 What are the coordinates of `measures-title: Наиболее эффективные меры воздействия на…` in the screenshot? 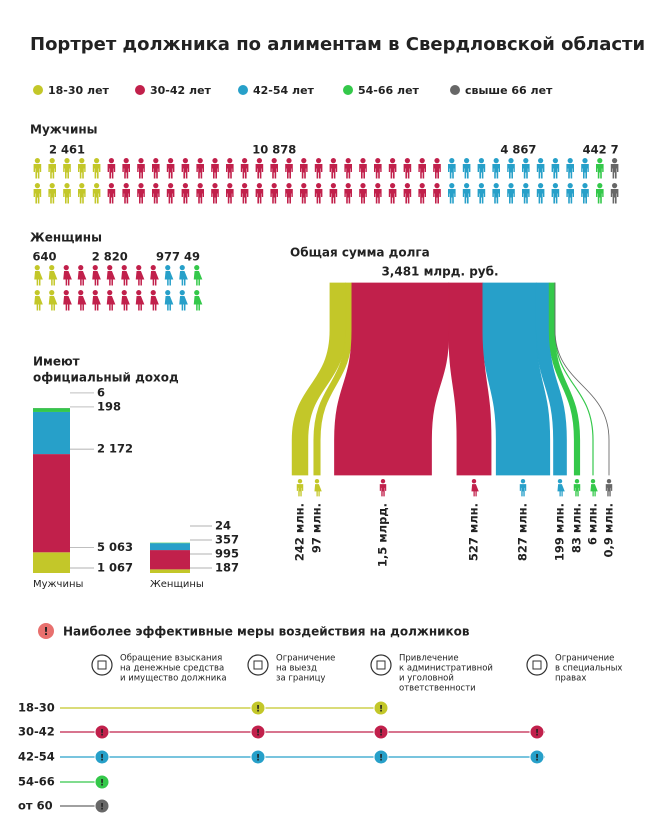 It's located at (266, 632).